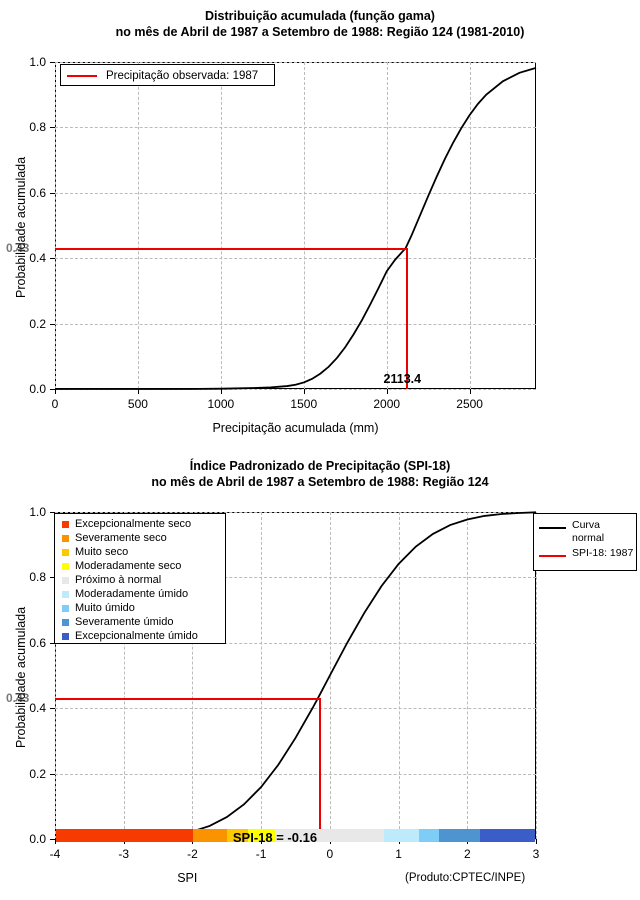  I want to click on panel1-y-axis-label: Probabilidade acumulada, so click(21, 227).